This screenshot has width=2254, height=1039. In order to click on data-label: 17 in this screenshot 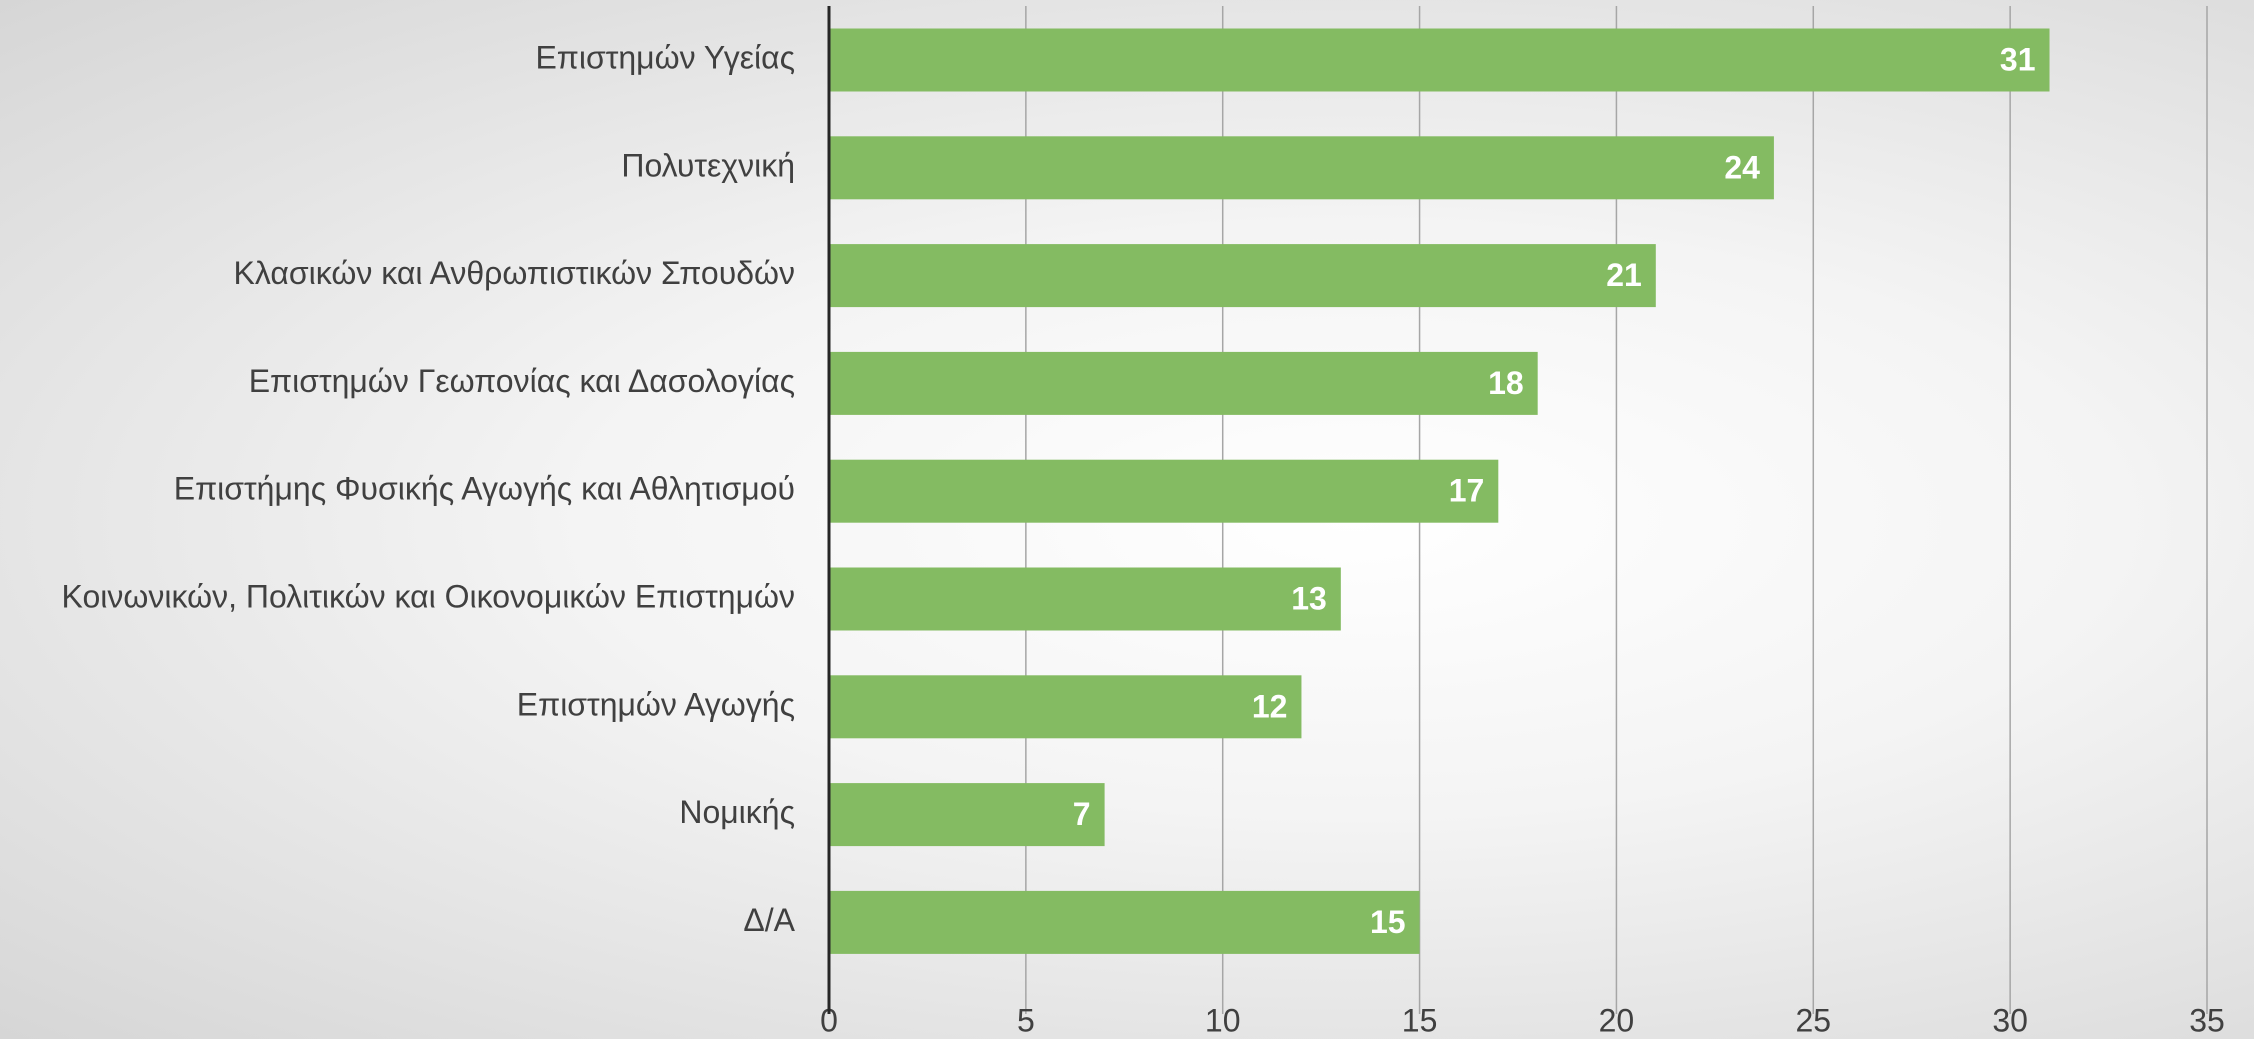, I will do `click(1467, 491)`.